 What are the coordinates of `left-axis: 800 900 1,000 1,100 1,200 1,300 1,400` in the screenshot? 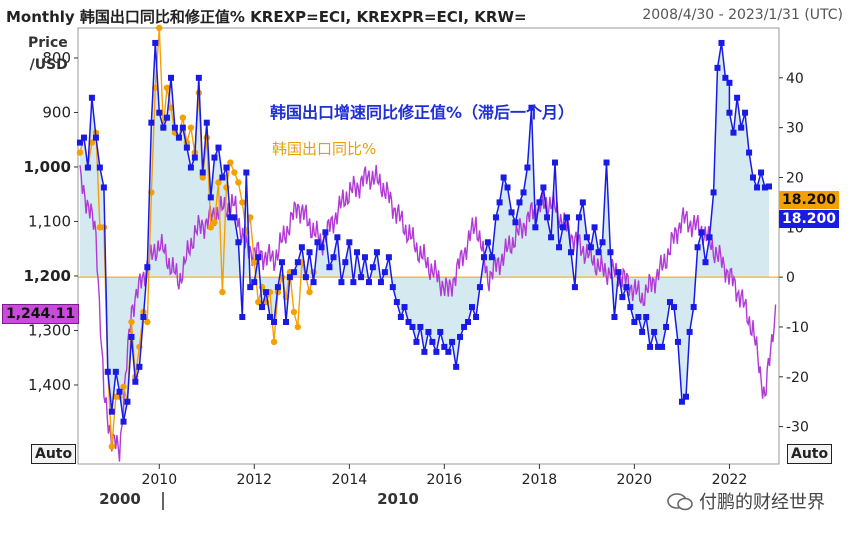 It's located at (51, 221).